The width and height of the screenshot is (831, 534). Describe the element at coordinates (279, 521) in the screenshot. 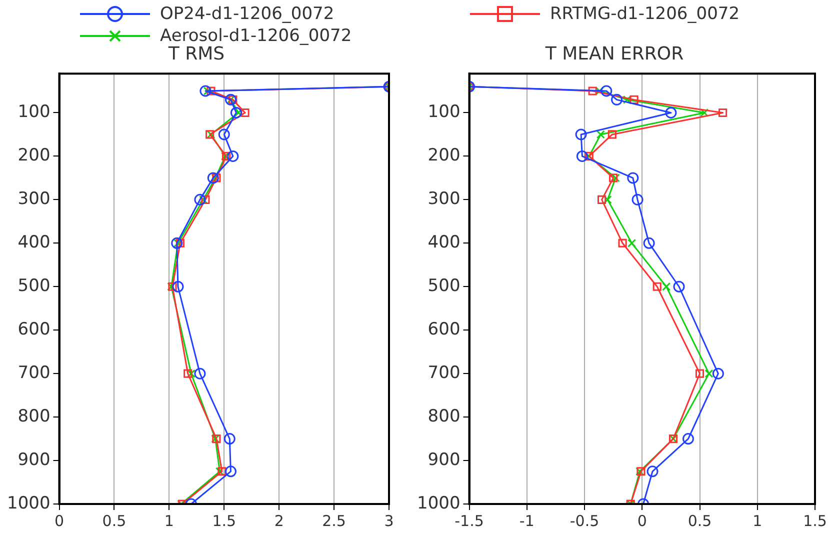

I see `x-tick-label: 2` at that location.